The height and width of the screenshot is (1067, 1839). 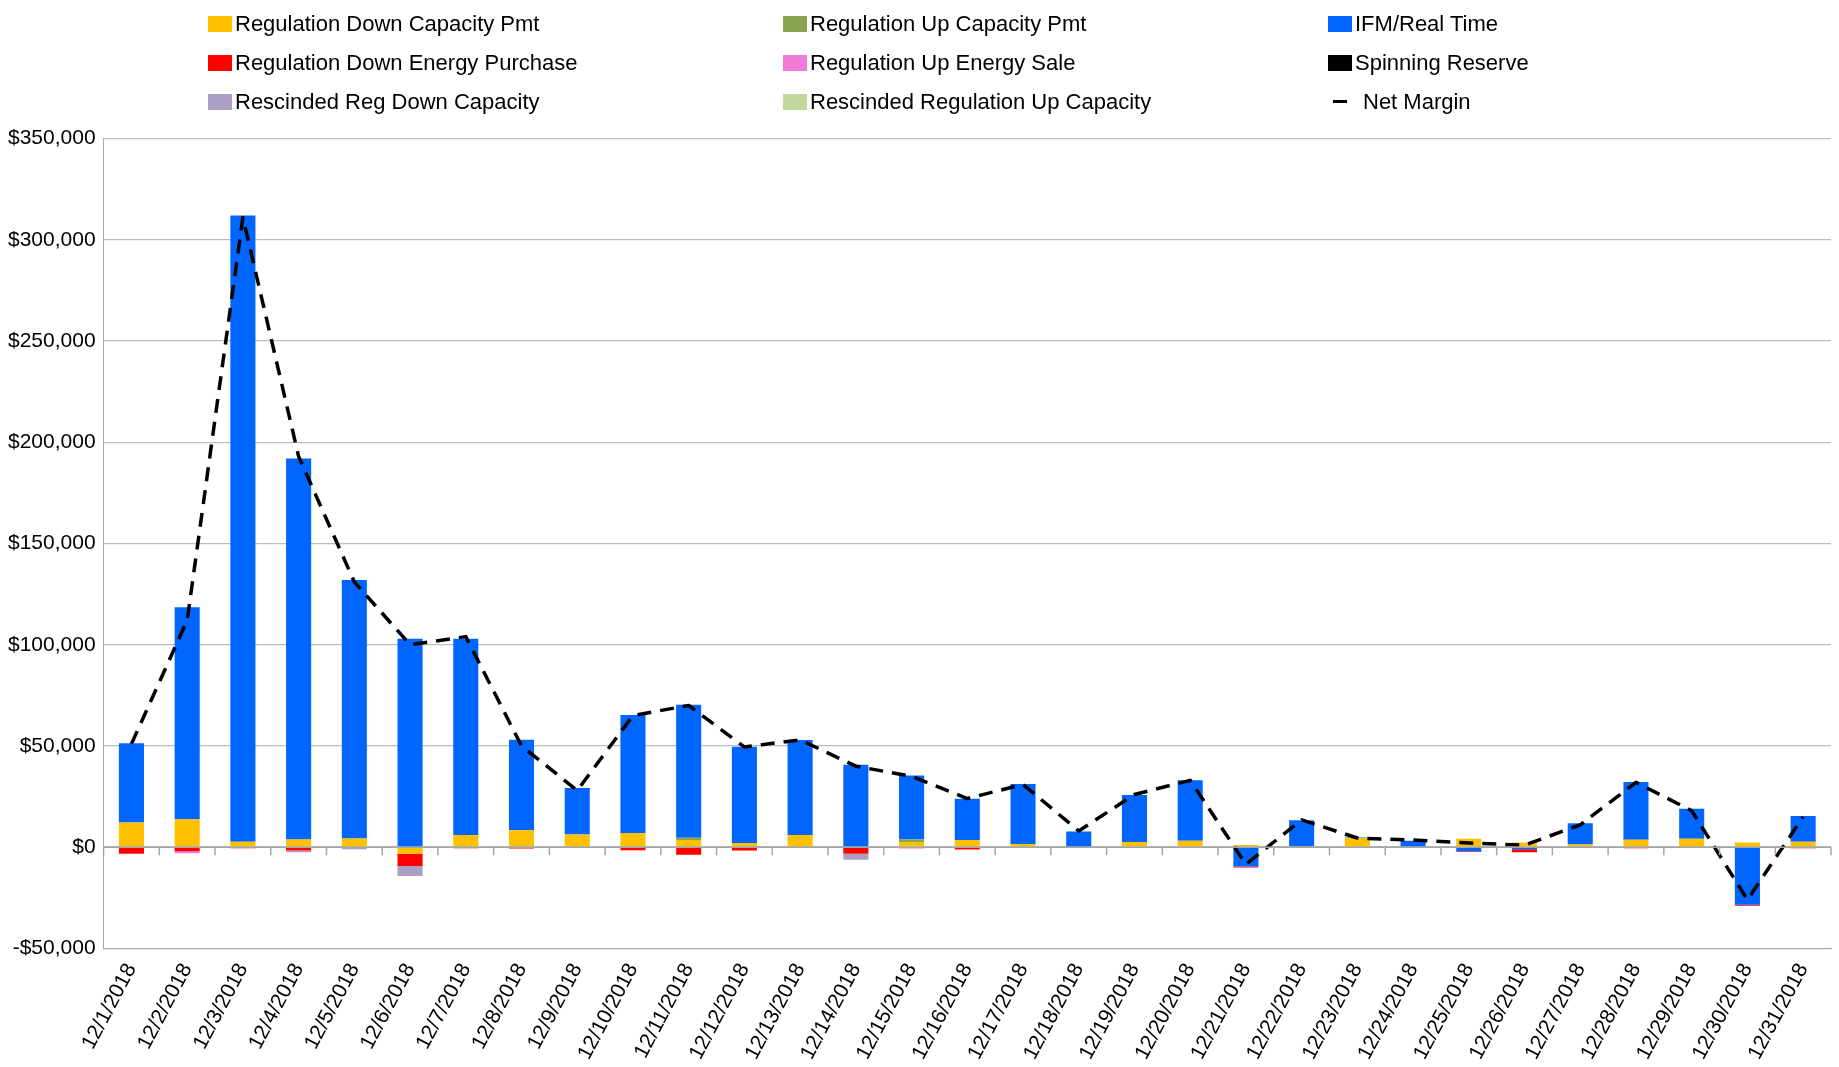 I want to click on y-tick-label: -$50,000, so click(x=54, y=947).